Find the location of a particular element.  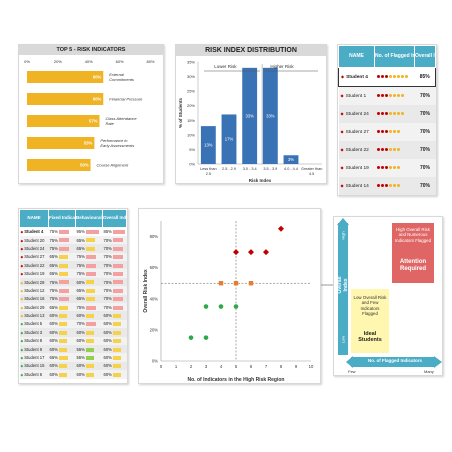

table-row: ◆Student 4 75% 95% 85% is located at coordinates (73, 231).